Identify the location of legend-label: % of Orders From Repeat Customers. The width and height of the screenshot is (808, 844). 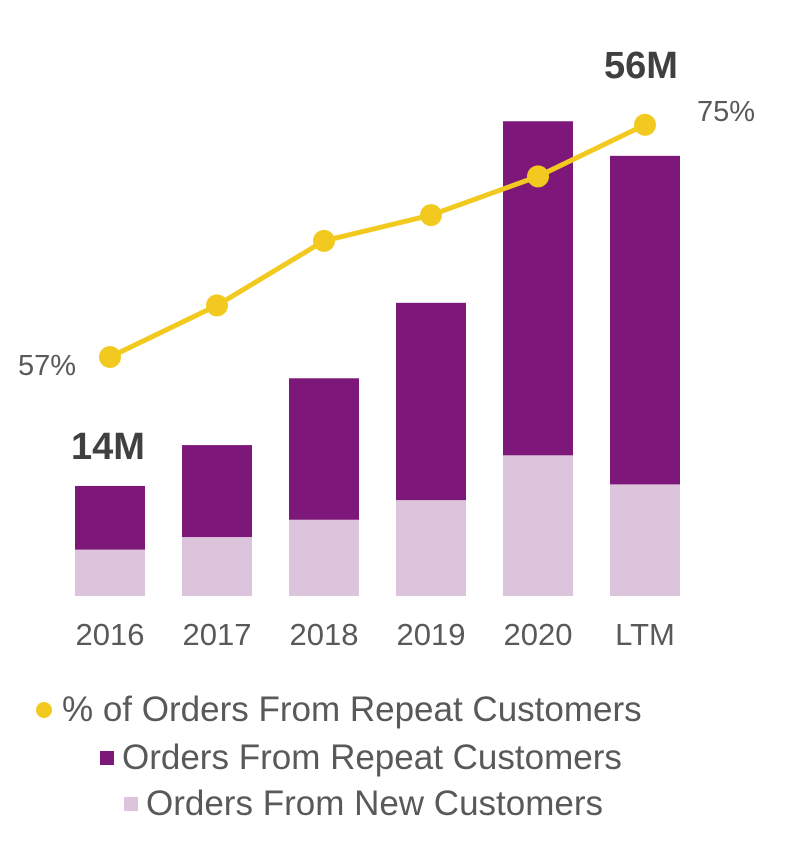
(352, 709).